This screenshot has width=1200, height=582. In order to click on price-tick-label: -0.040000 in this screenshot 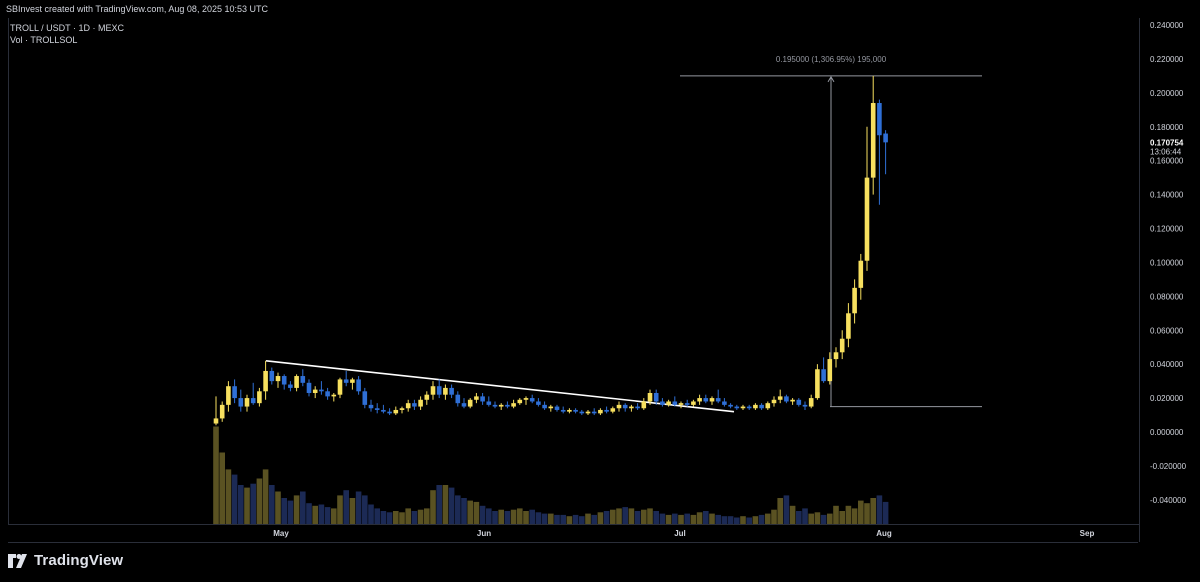, I will do `click(1168, 500)`.